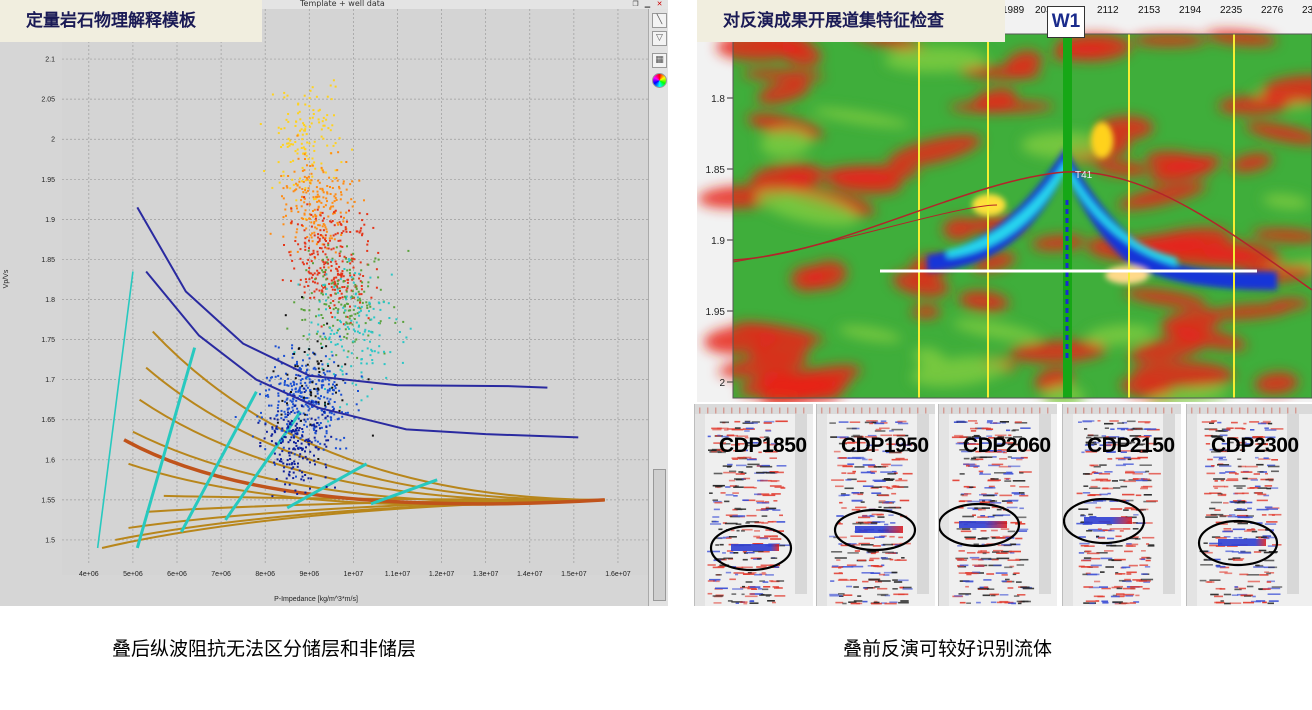 Image resolution: width=1312 pixels, height=710 pixels. What do you see at coordinates (1164, 410) in the screenshot?
I see `offset-tick: ǀ` at bounding box center [1164, 410].